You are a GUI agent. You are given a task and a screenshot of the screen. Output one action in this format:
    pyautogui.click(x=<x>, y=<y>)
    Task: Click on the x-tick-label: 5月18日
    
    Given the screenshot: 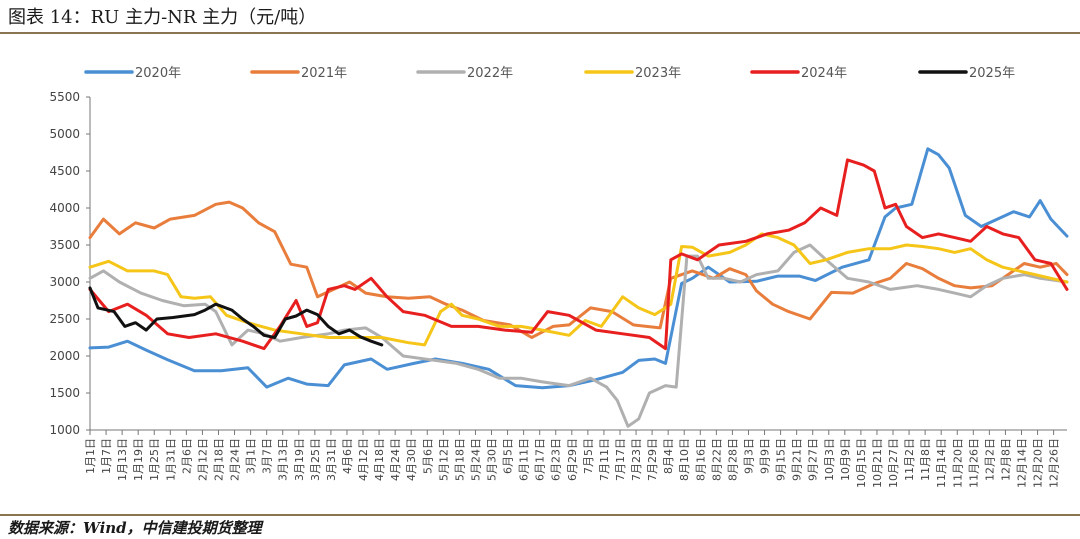 What is the action you would take?
    pyautogui.click(x=459, y=459)
    